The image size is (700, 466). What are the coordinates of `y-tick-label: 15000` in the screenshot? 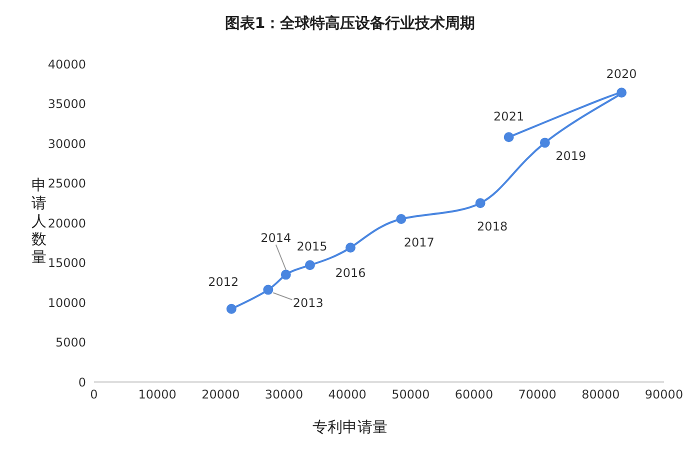 It's located at (67, 263).